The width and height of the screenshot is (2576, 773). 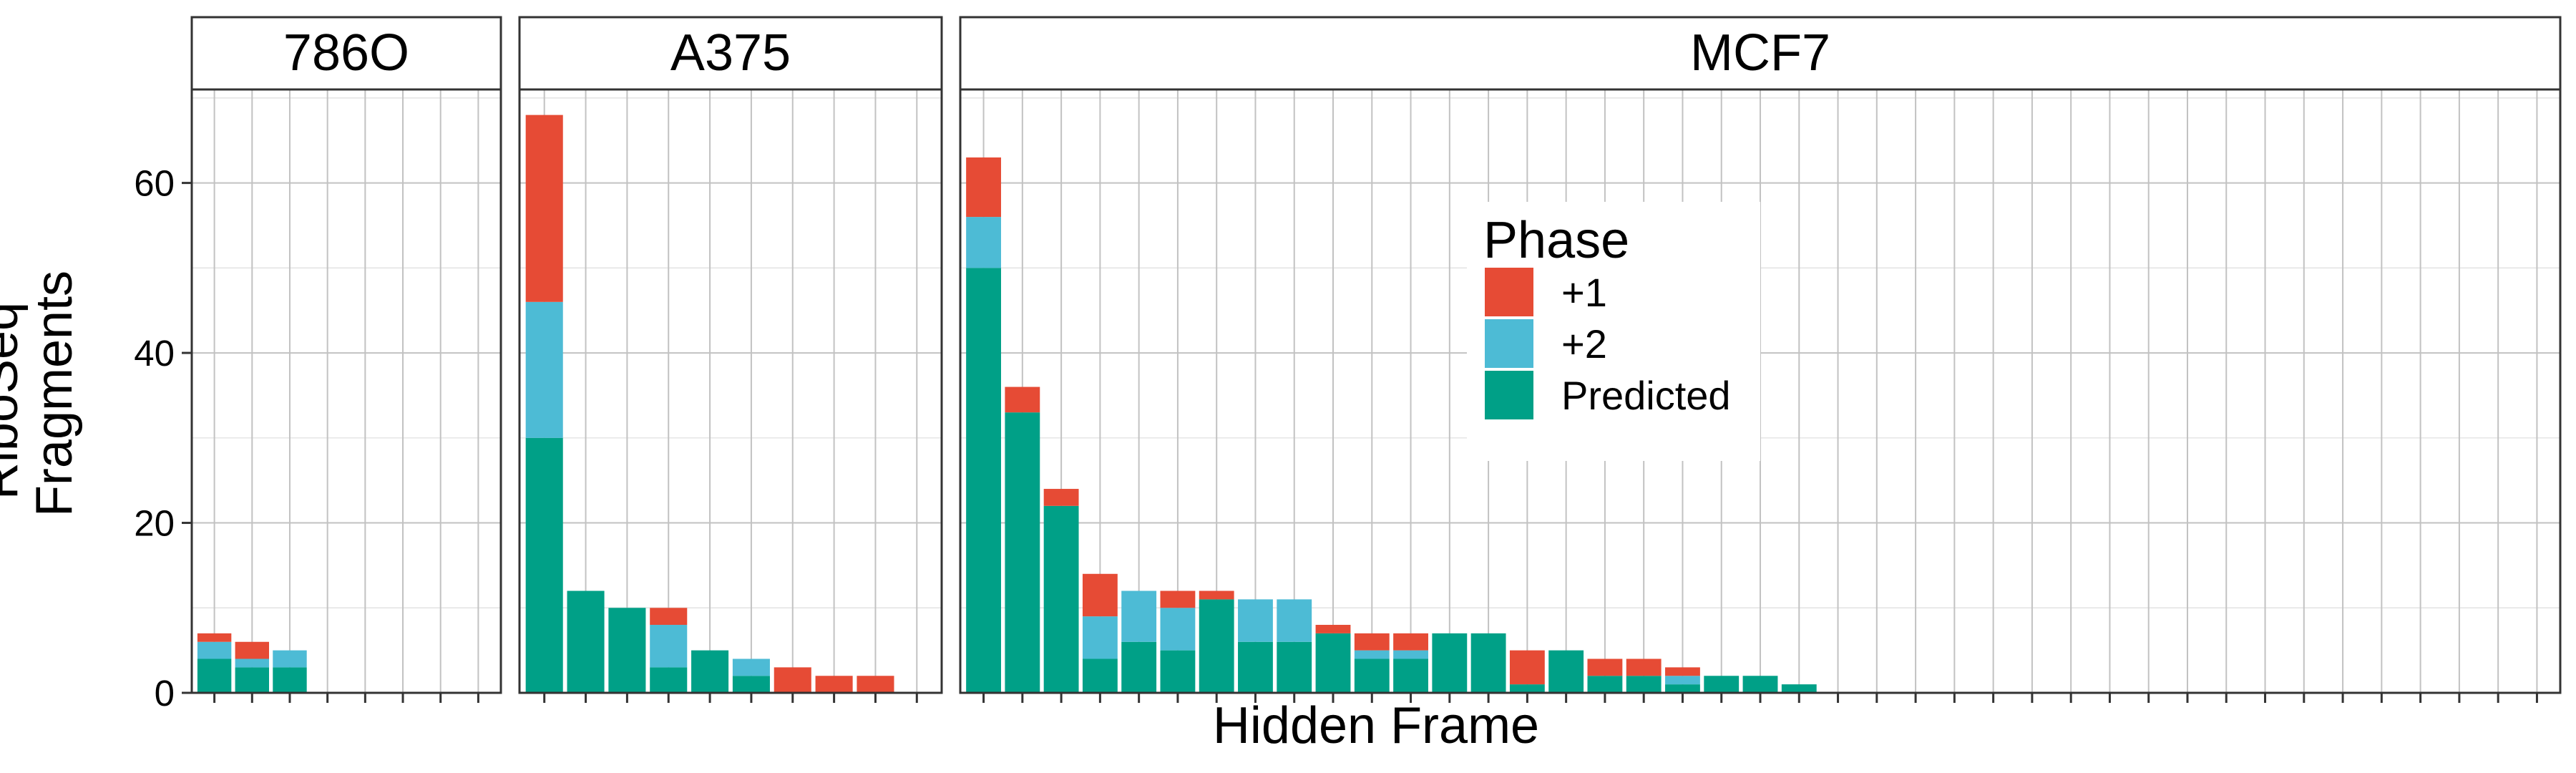 What do you see at coordinates (14, 401) in the screenshot?
I see `y-axis-title-line-1: RiboSeq` at bounding box center [14, 401].